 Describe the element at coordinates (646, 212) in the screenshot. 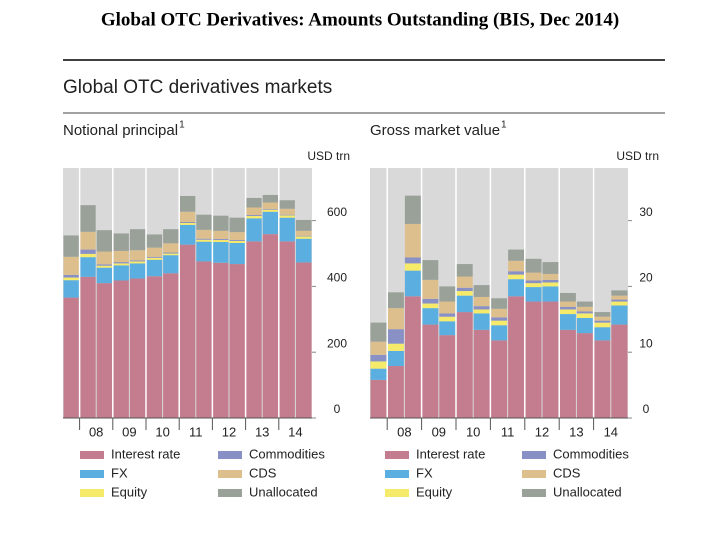

I see `y-tick-label: 30` at that location.